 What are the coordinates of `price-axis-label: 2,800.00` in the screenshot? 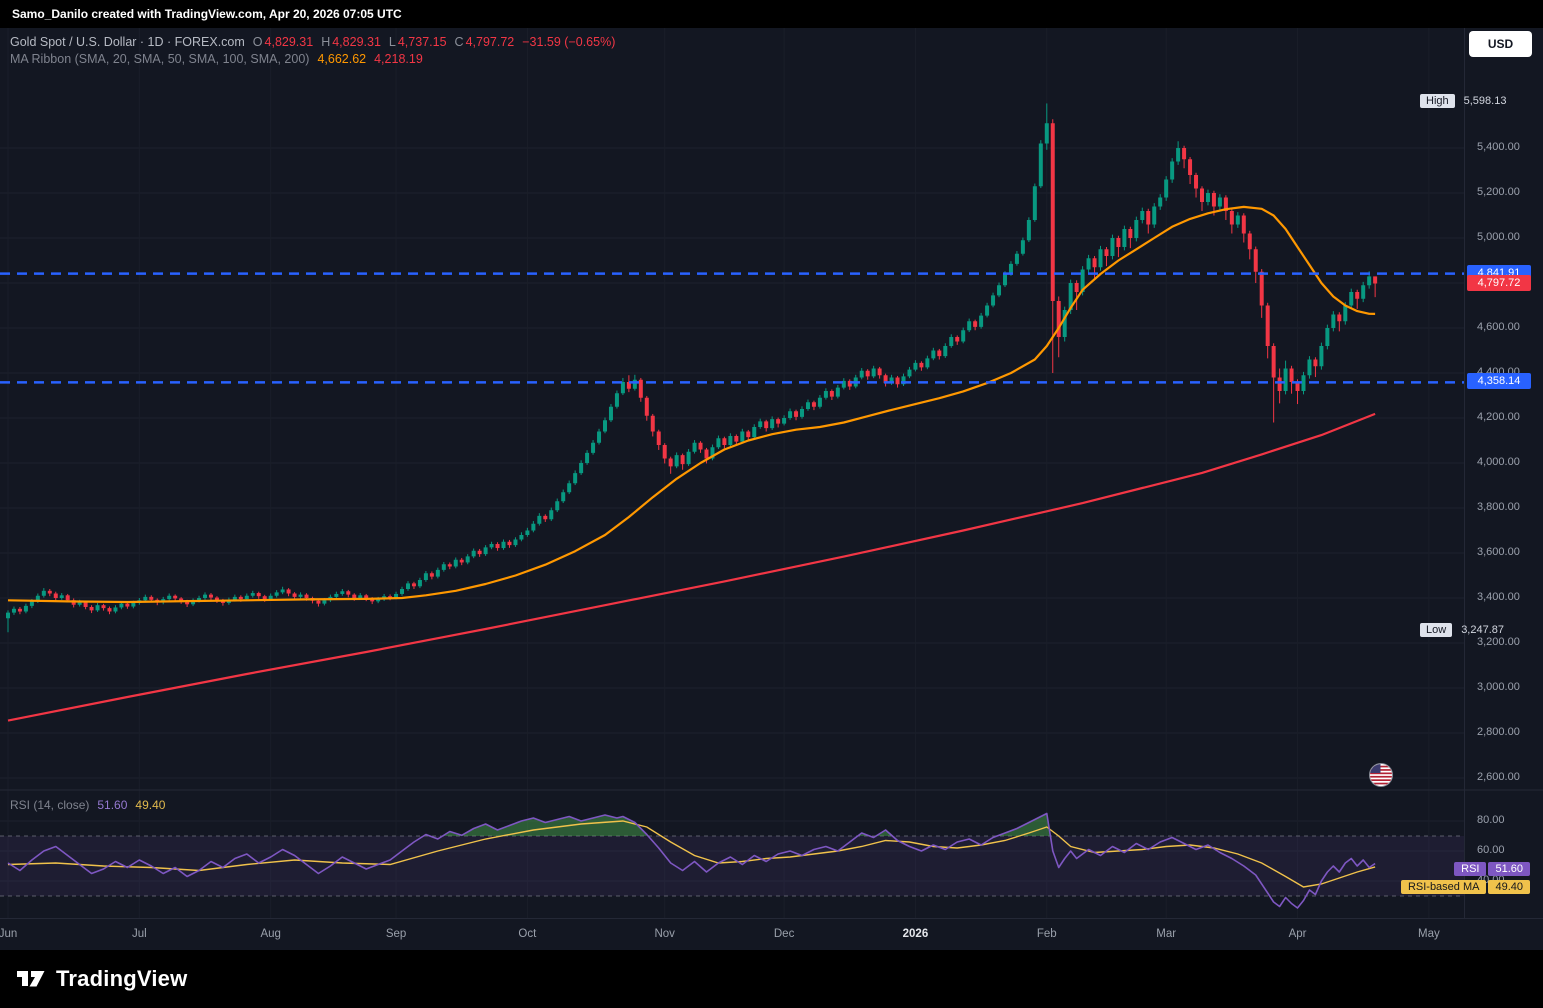 It's located at (1498, 732).